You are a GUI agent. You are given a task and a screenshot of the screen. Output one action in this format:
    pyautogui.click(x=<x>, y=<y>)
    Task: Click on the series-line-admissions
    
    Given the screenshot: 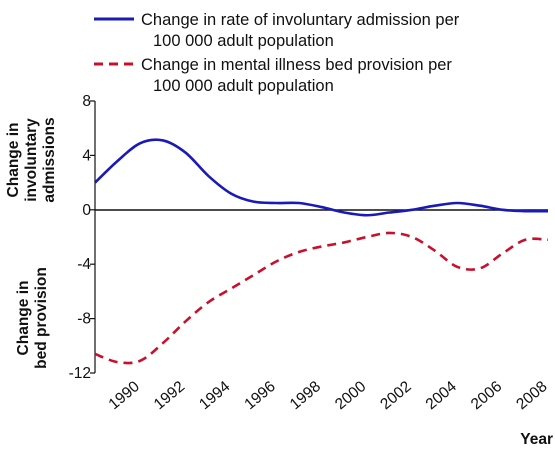 What is the action you would take?
    pyautogui.click(x=321, y=177)
    